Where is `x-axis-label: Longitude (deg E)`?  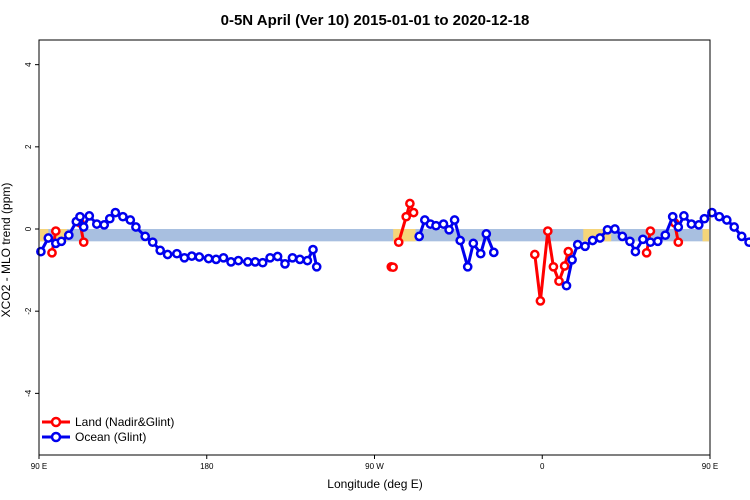
x-axis-label: Longitude (deg E) is located at coordinates (374, 484).